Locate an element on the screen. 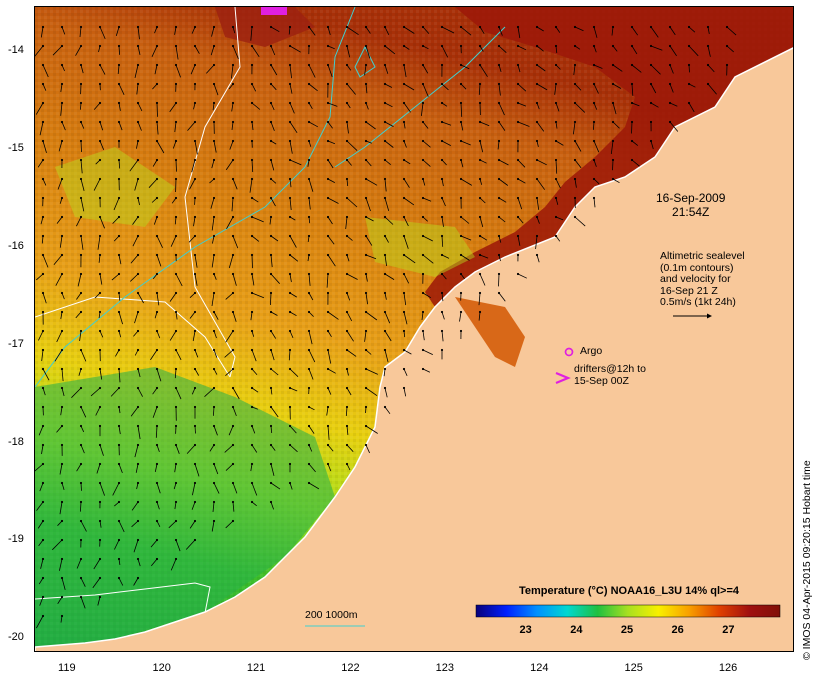 The width and height of the screenshot is (820, 680). lon-tick-label: 119 is located at coordinates (67, 668).